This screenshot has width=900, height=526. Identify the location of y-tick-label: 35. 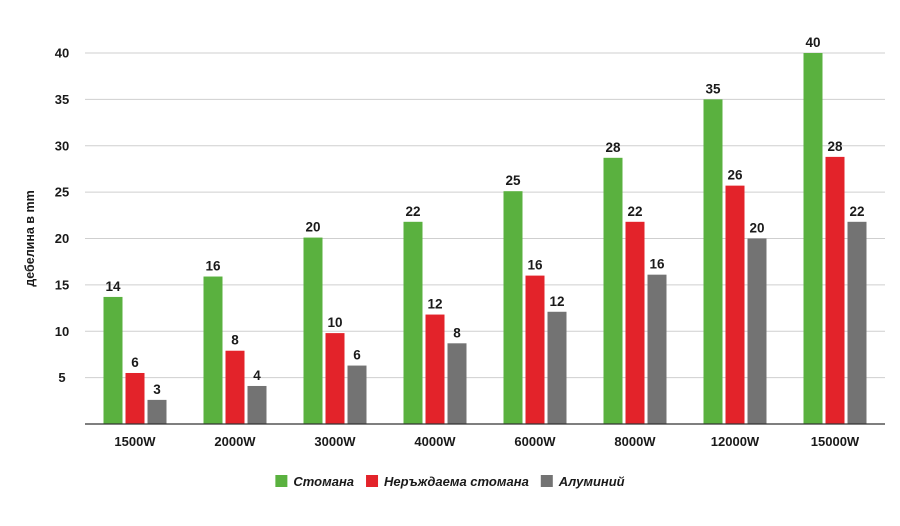
(62, 99).